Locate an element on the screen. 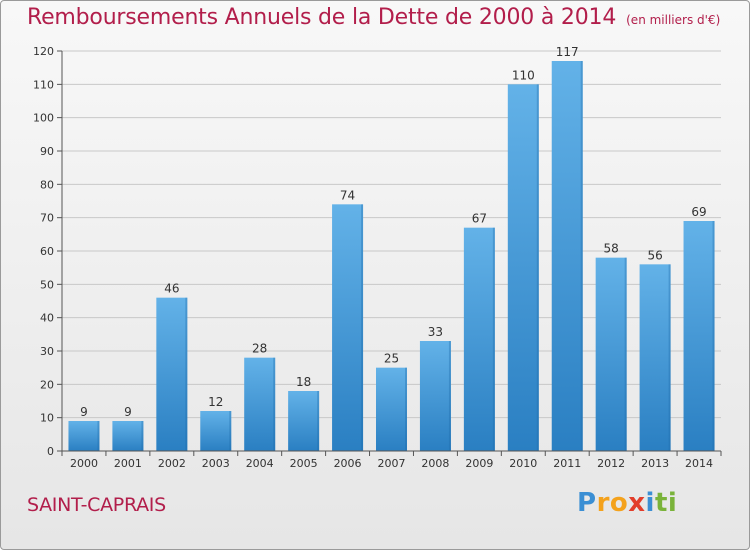  y-tick-label: 120 is located at coordinates (43, 51).